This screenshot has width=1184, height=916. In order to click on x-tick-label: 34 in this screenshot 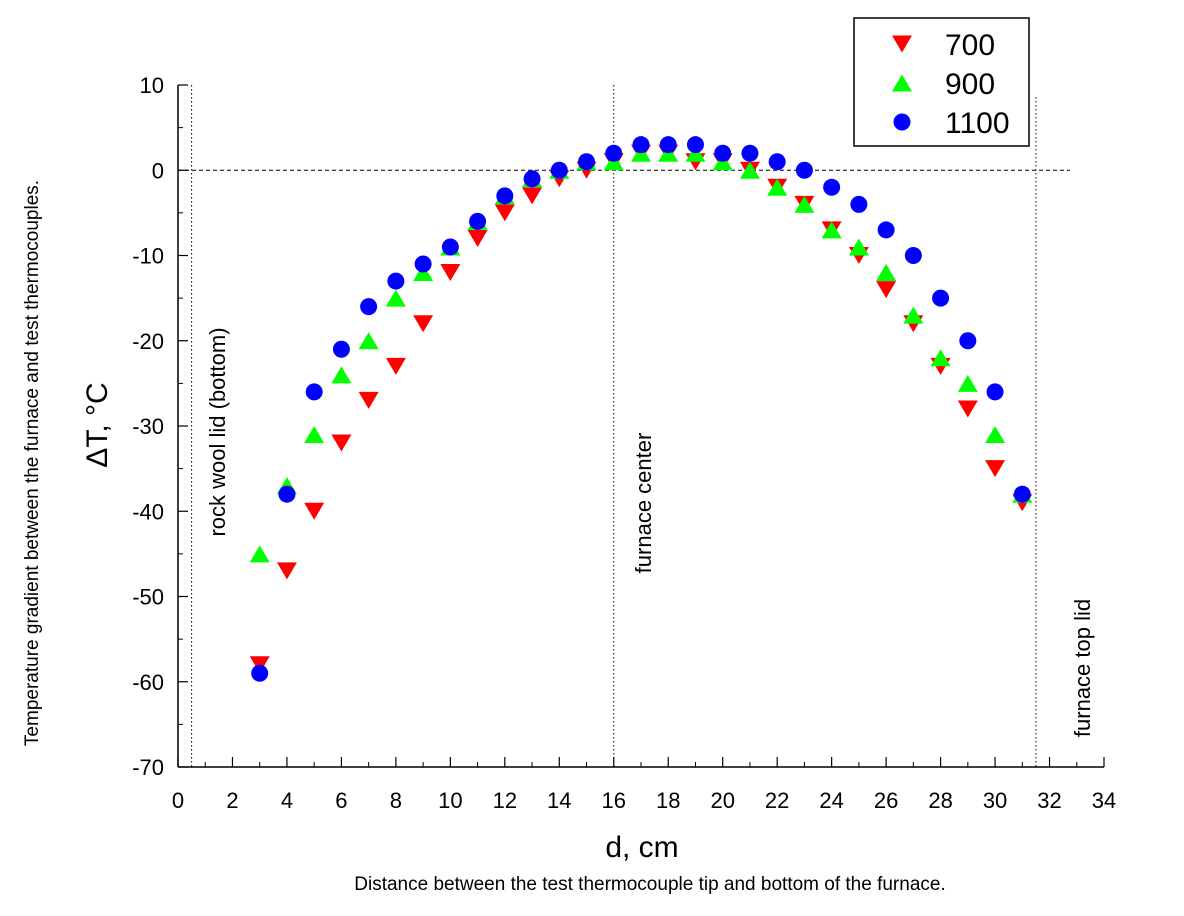, I will do `click(1104, 800)`.